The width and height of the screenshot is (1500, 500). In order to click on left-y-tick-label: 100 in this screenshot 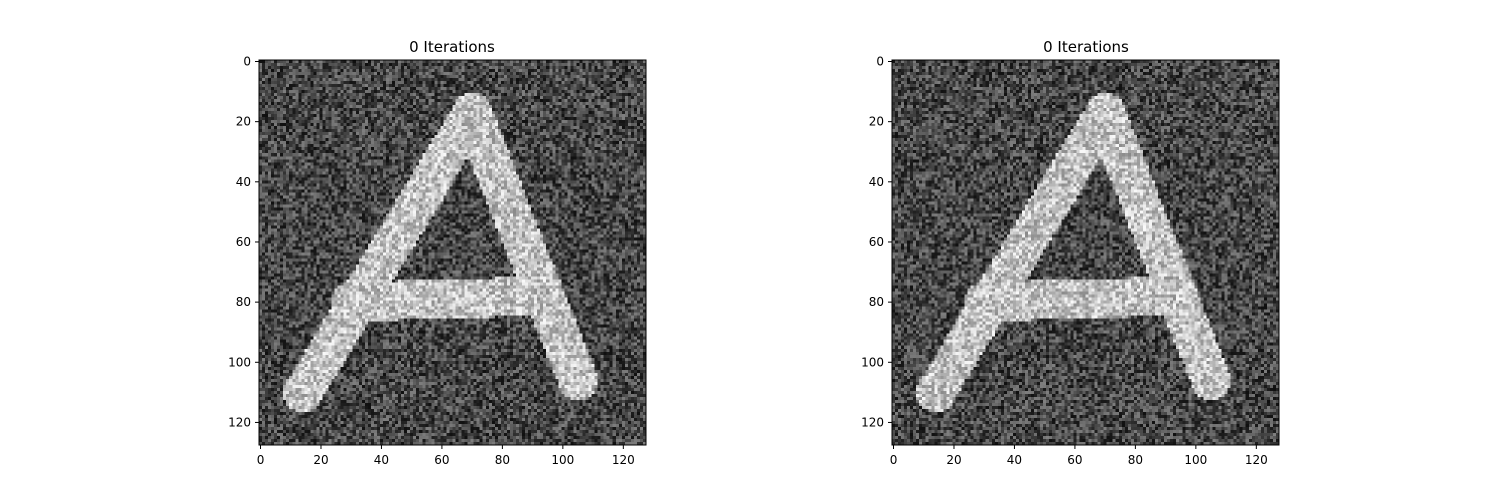, I will do `click(239, 362)`.